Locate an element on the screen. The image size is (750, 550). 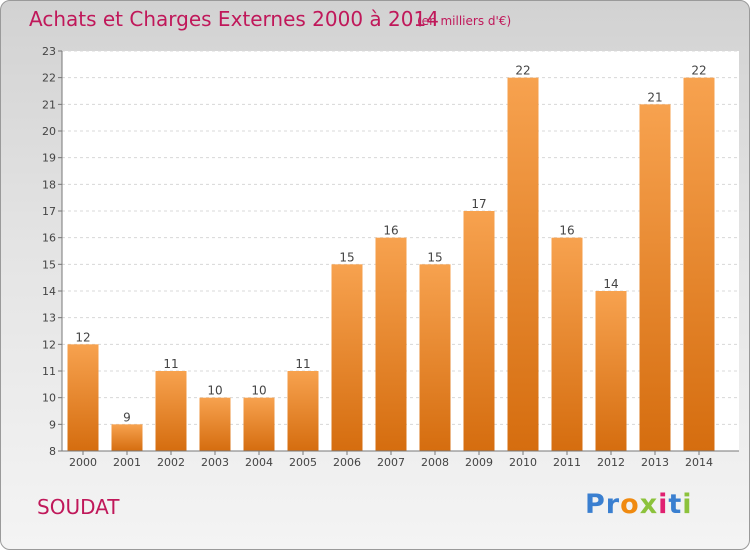
x-tick-label: 2013 is located at coordinates (655, 462).